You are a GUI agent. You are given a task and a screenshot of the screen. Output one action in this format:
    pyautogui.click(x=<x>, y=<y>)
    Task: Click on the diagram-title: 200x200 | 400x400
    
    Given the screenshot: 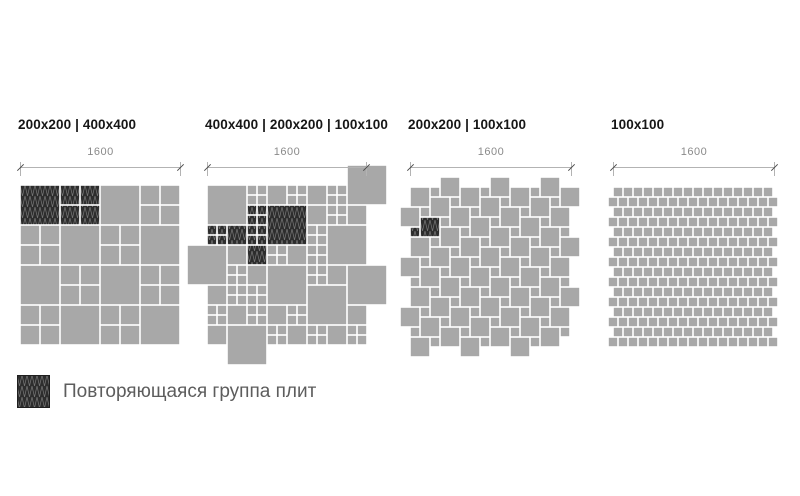 What is the action you would take?
    pyautogui.click(x=77, y=124)
    